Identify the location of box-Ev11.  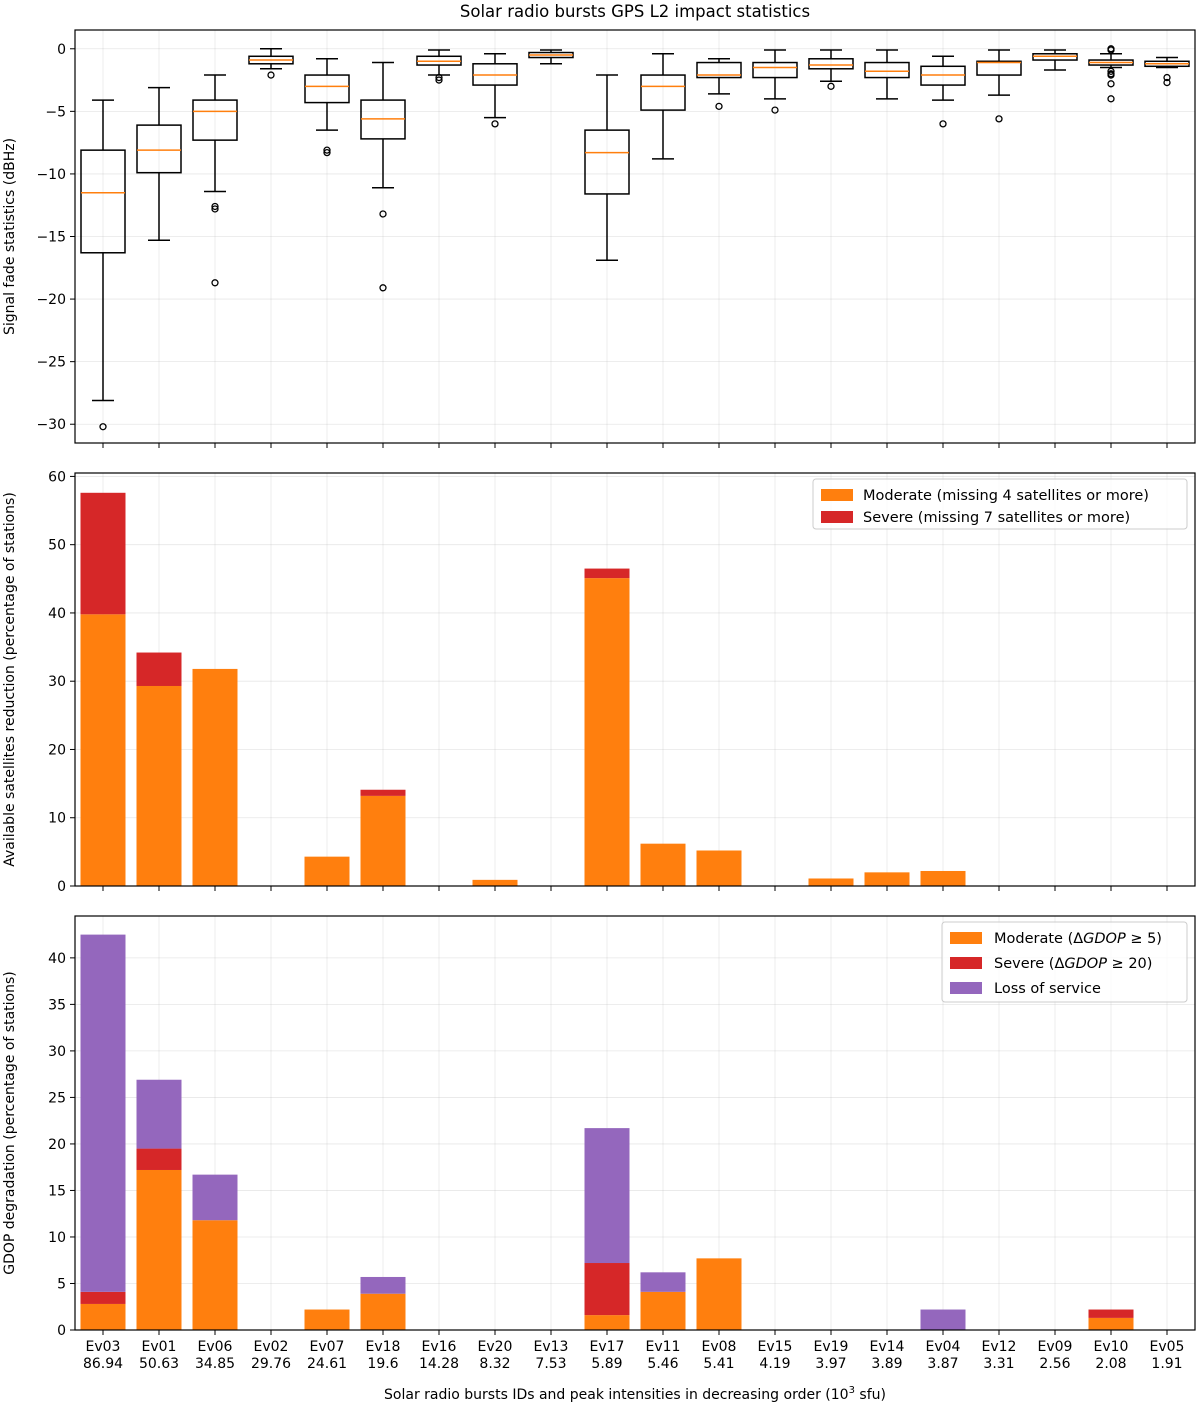
(663, 106).